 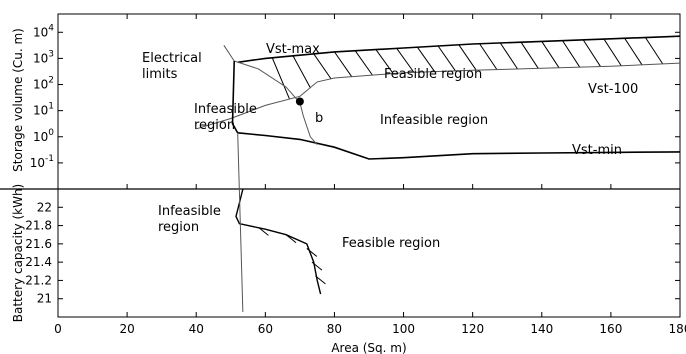 I want to click on annotation-infeasible-region-main: Infeasible region, so click(x=434, y=120).